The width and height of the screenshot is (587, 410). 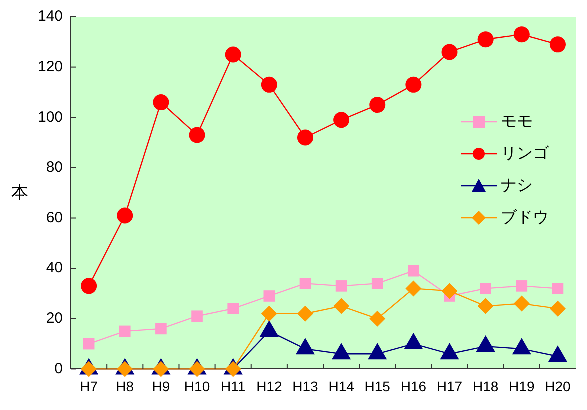 I want to click on y-tick-label: 80, so click(x=55, y=167).